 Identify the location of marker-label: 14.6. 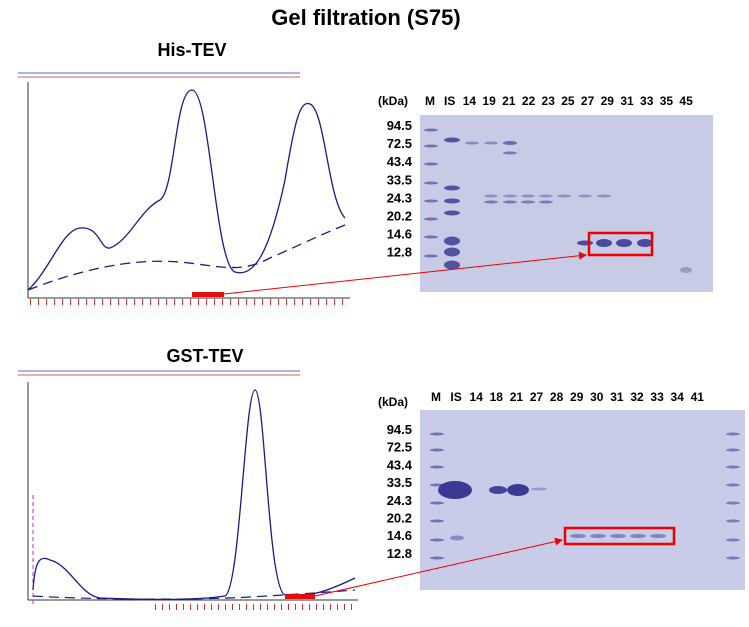
(399, 535).